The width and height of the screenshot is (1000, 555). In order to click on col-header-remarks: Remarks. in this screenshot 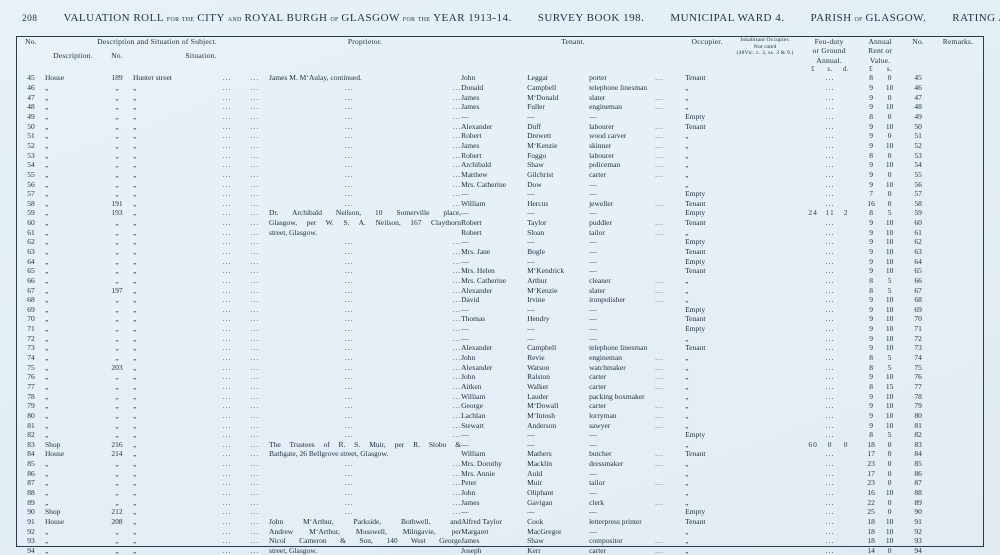, I will do `click(958, 41)`.